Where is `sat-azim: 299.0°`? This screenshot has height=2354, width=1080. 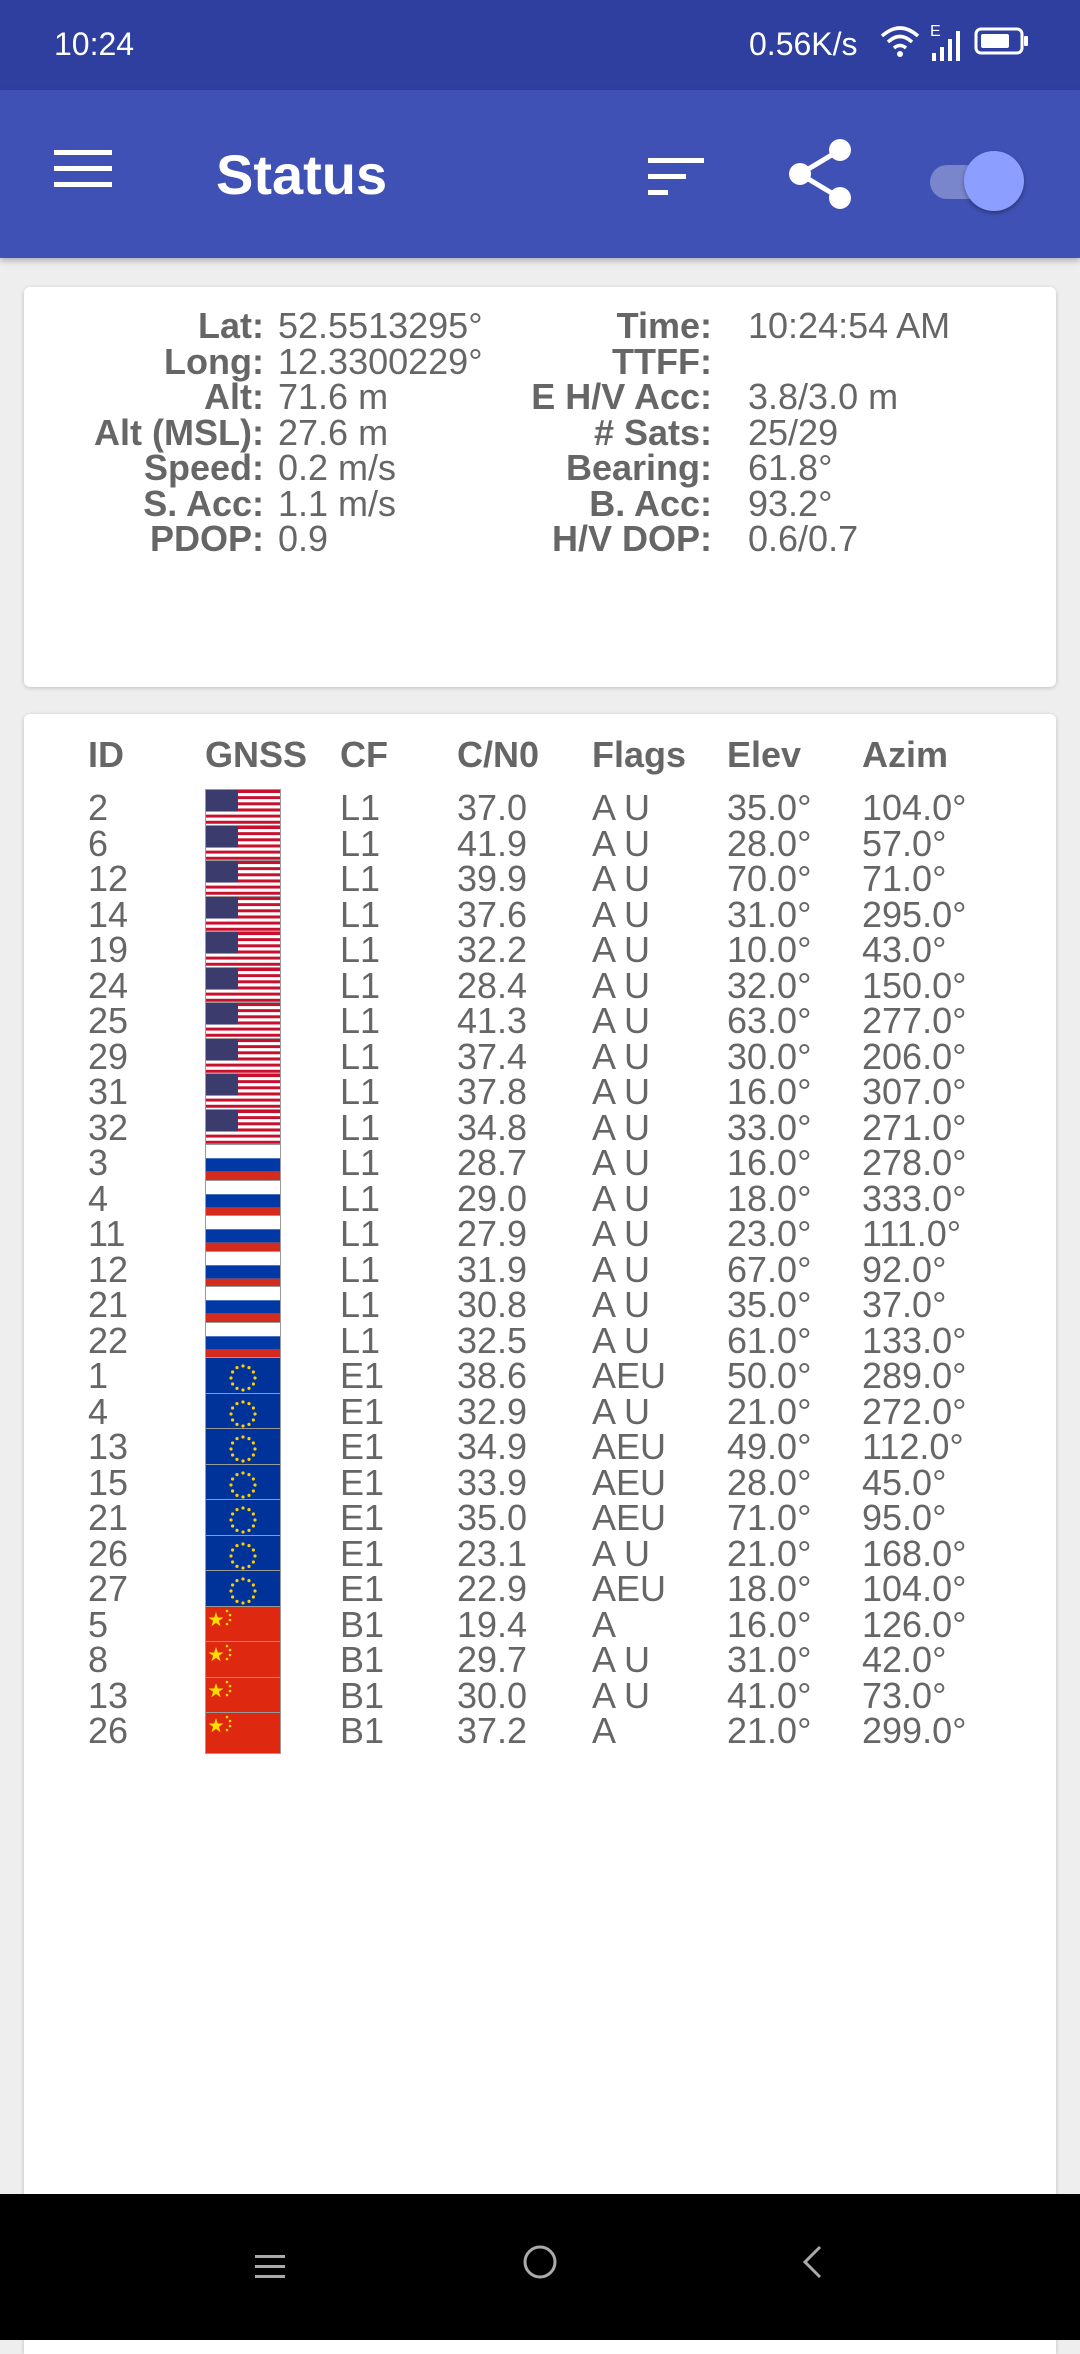 sat-azim: 299.0° is located at coordinates (914, 1730).